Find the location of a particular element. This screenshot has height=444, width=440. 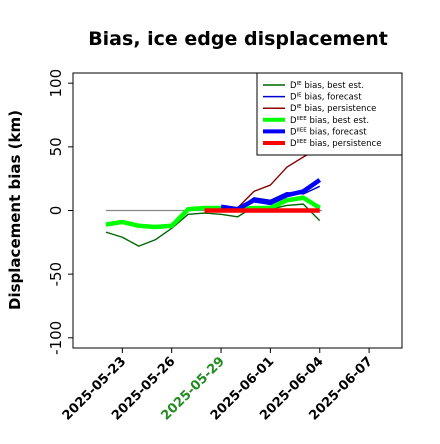

legend-label-0: DIE bias, best est. is located at coordinates (327, 86).